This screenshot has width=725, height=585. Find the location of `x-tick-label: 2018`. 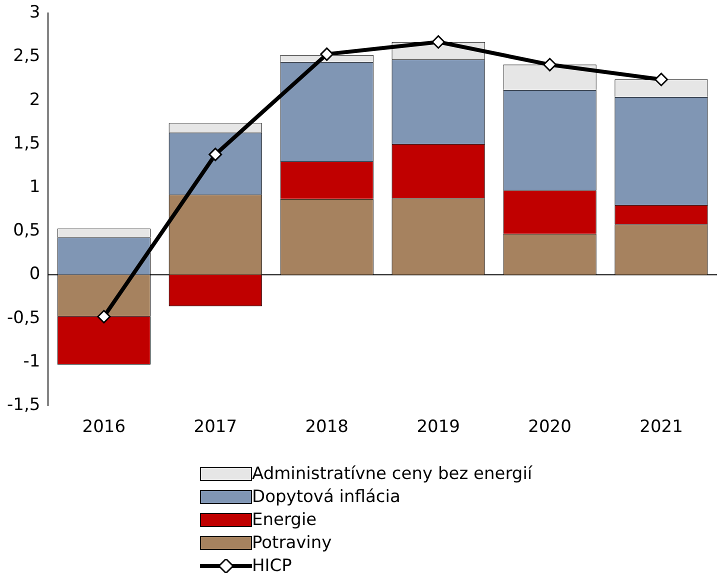

x-tick-label: 2018 is located at coordinates (326, 427).